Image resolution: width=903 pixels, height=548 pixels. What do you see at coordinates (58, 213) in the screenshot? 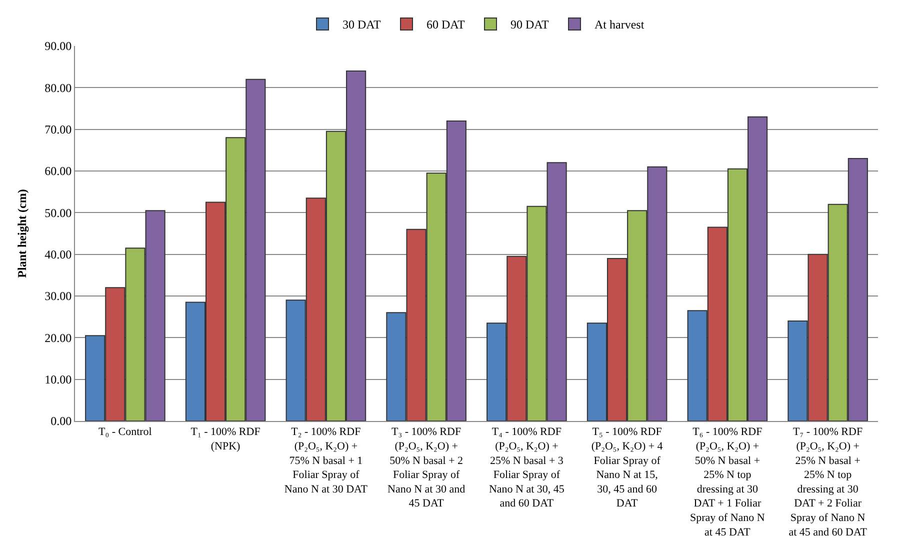
I see `y-tick-label: 50.00` at bounding box center [58, 213].